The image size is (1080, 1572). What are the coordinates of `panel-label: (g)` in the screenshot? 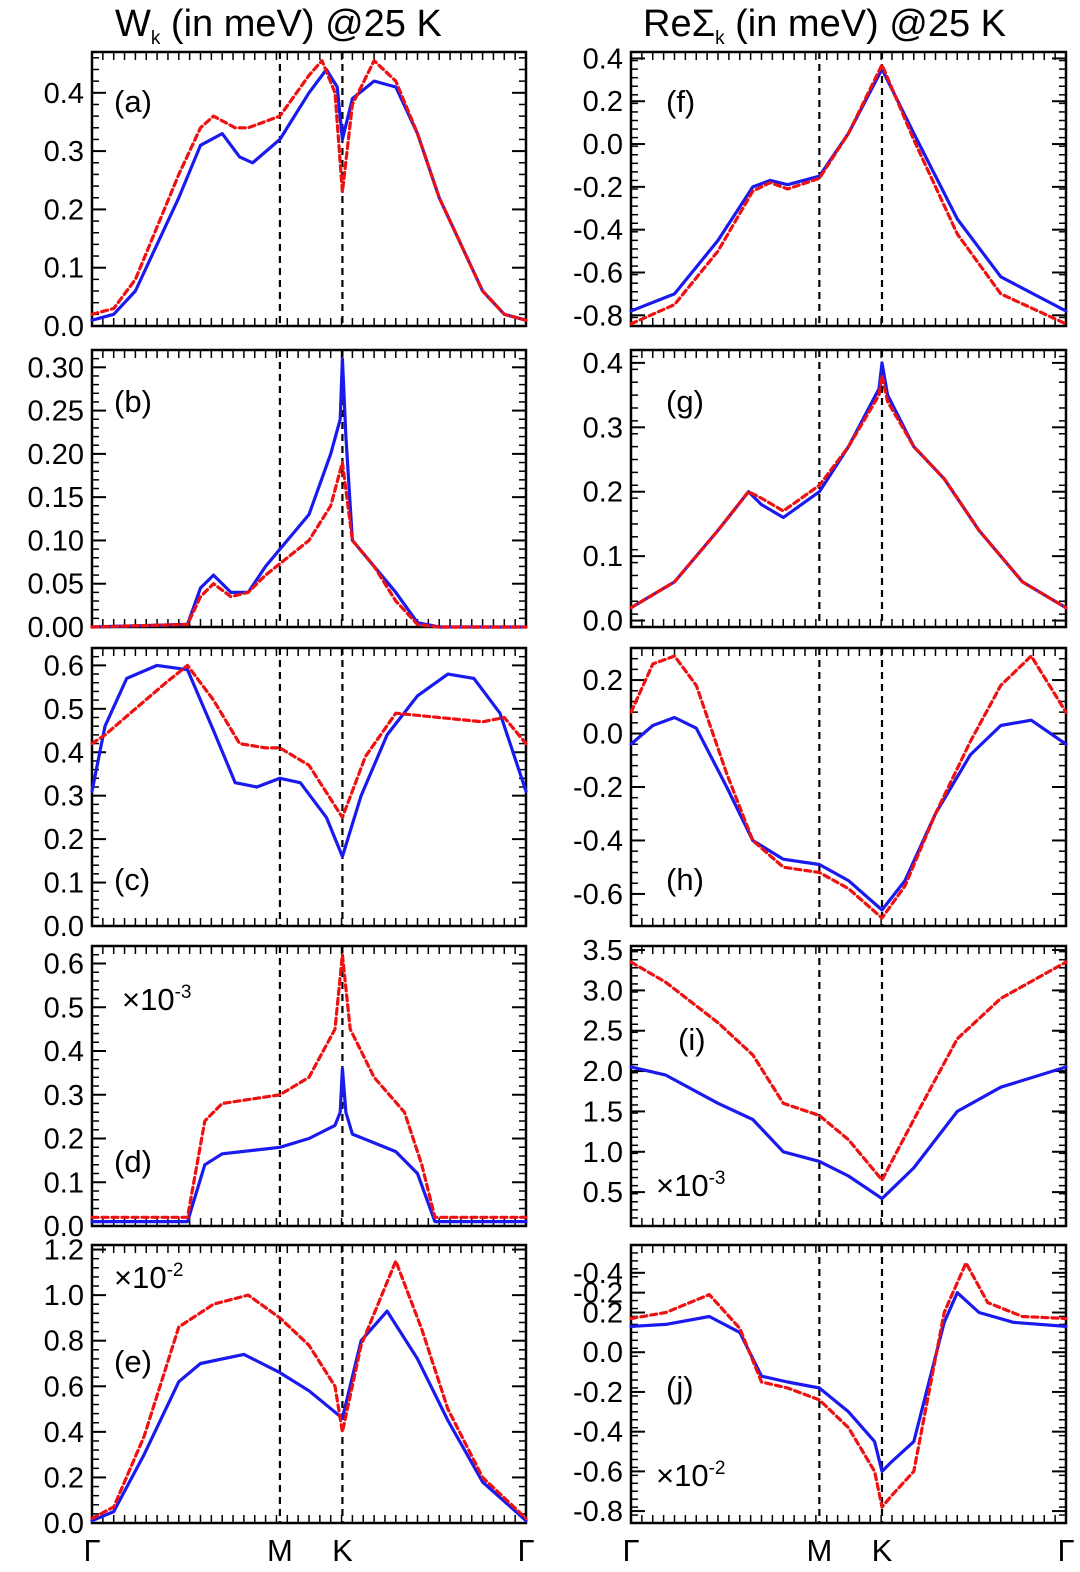 It's located at (685, 401).